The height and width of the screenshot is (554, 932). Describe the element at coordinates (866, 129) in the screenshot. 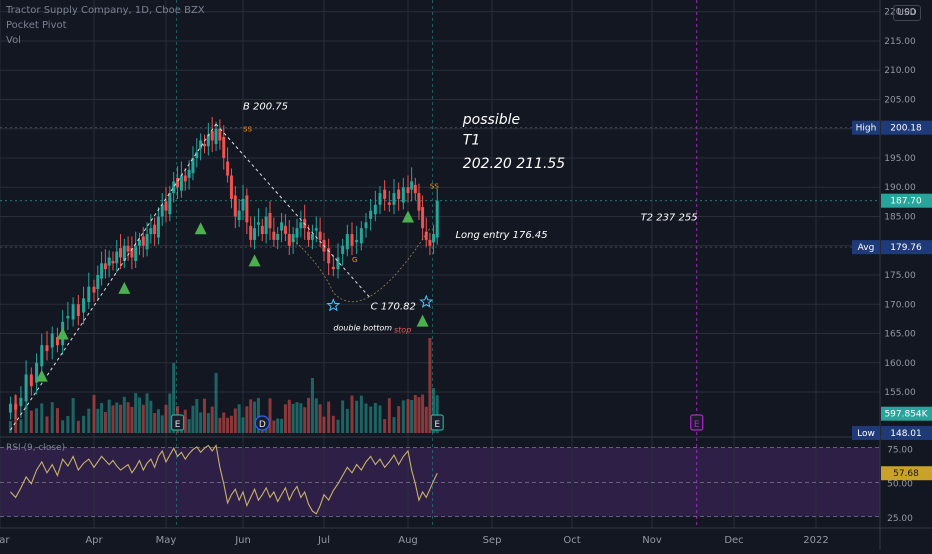

I see `price-tag-label: High` at that location.